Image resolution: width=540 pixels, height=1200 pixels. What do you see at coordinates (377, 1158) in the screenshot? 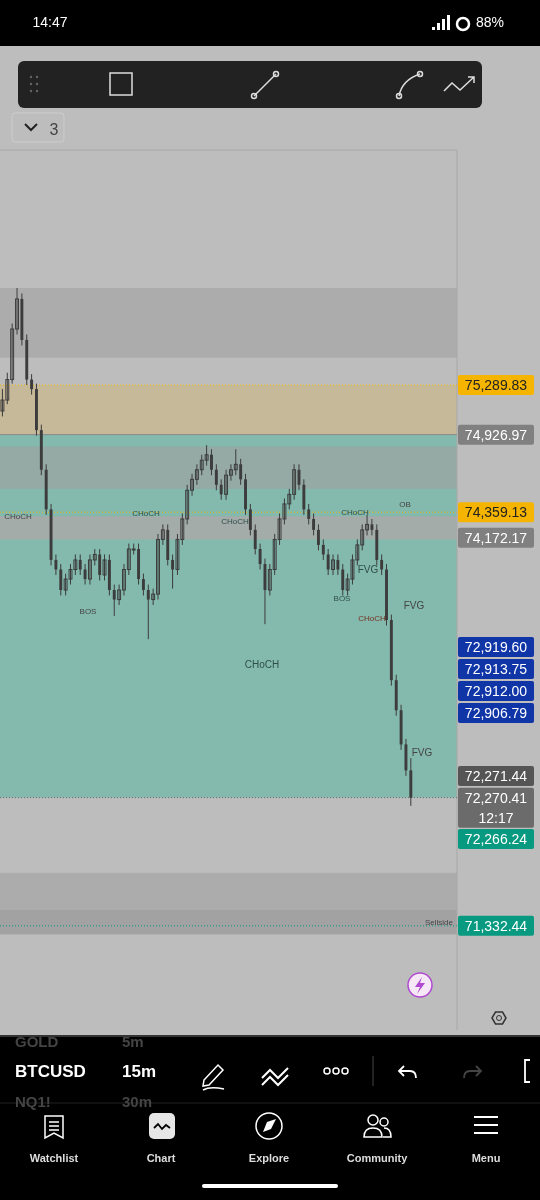
I see `text: Community` at bounding box center [377, 1158].